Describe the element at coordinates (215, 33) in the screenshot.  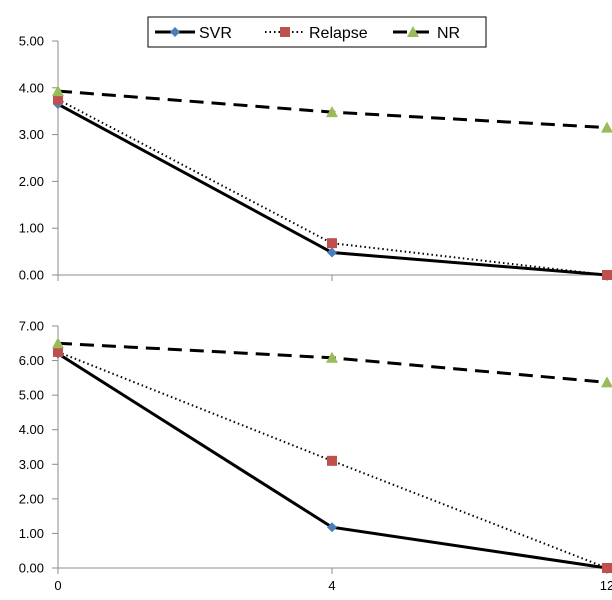
I see `legend-label-svr: SVR` at that location.